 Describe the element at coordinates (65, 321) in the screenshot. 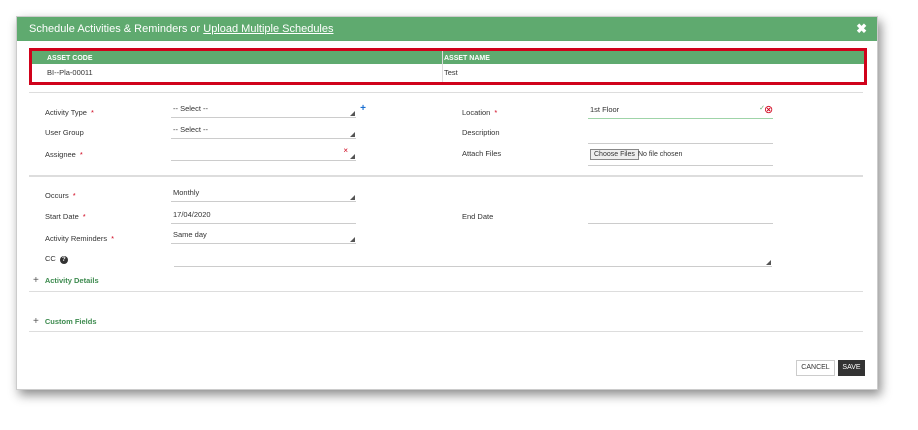

I see `custom-fields-toggle: + Custom Fields` at that location.